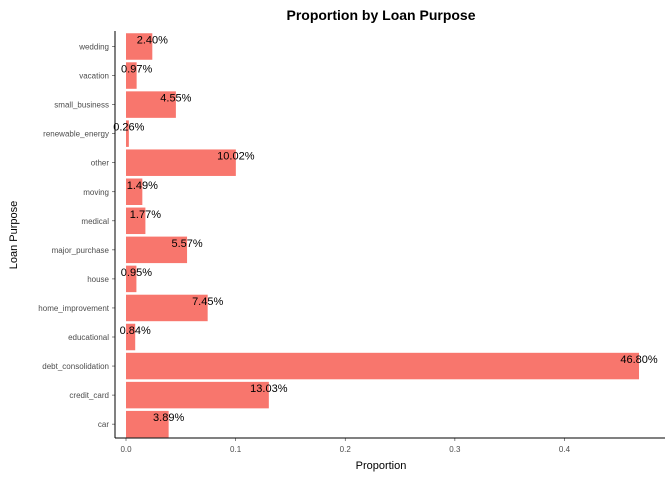 The height and width of the screenshot is (480, 672). What do you see at coordinates (131, 337) in the screenshot?
I see `bar-educational` at bounding box center [131, 337].